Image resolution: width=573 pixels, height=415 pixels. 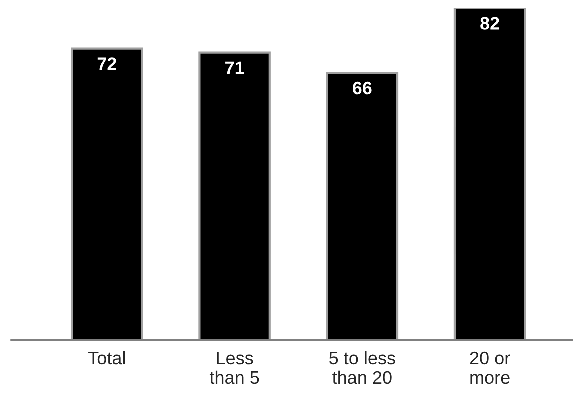 What do you see at coordinates (235, 68) in the screenshot?
I see `data-label: 71` at bounding box center [235, 68].